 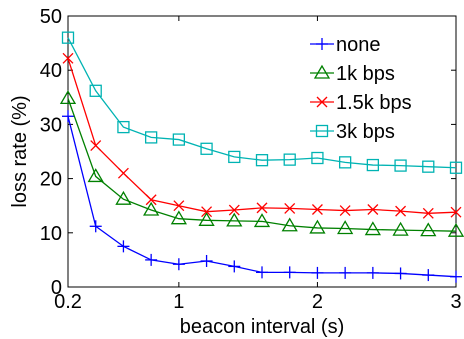 I want to click on x-tick-label: 1, so click(x=178, y=302).